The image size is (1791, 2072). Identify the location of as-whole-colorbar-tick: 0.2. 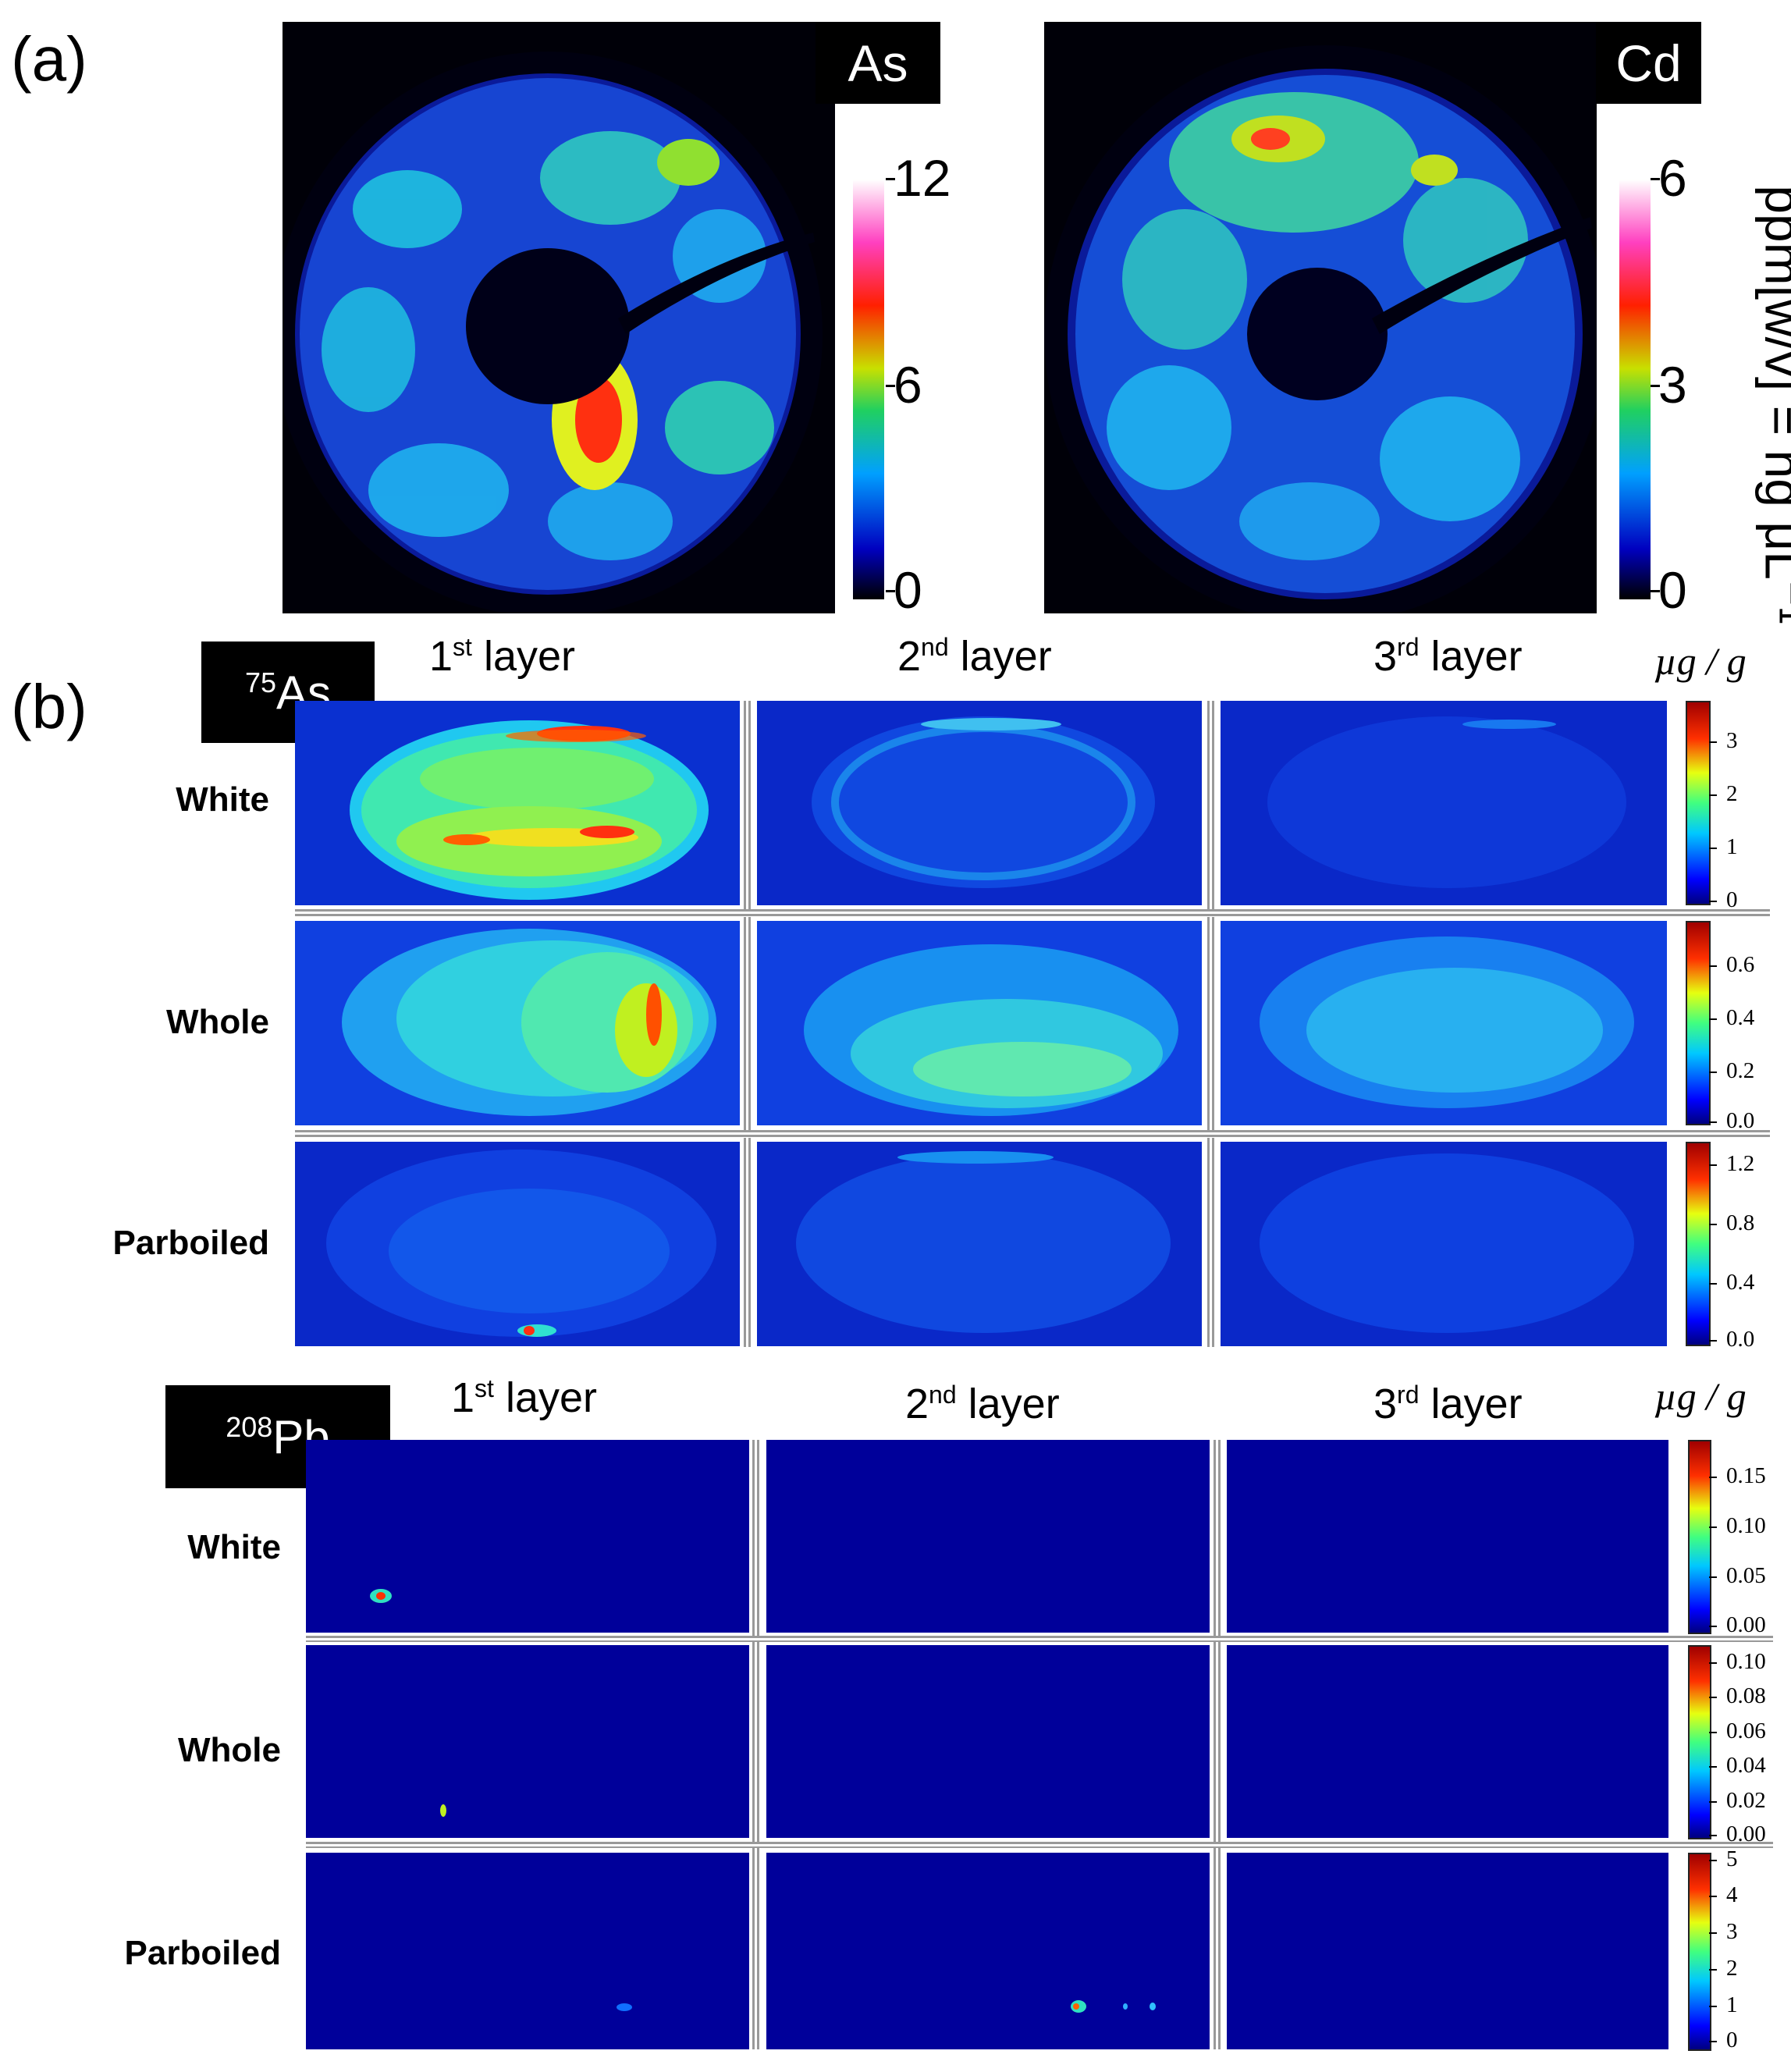
(1731, 1070).